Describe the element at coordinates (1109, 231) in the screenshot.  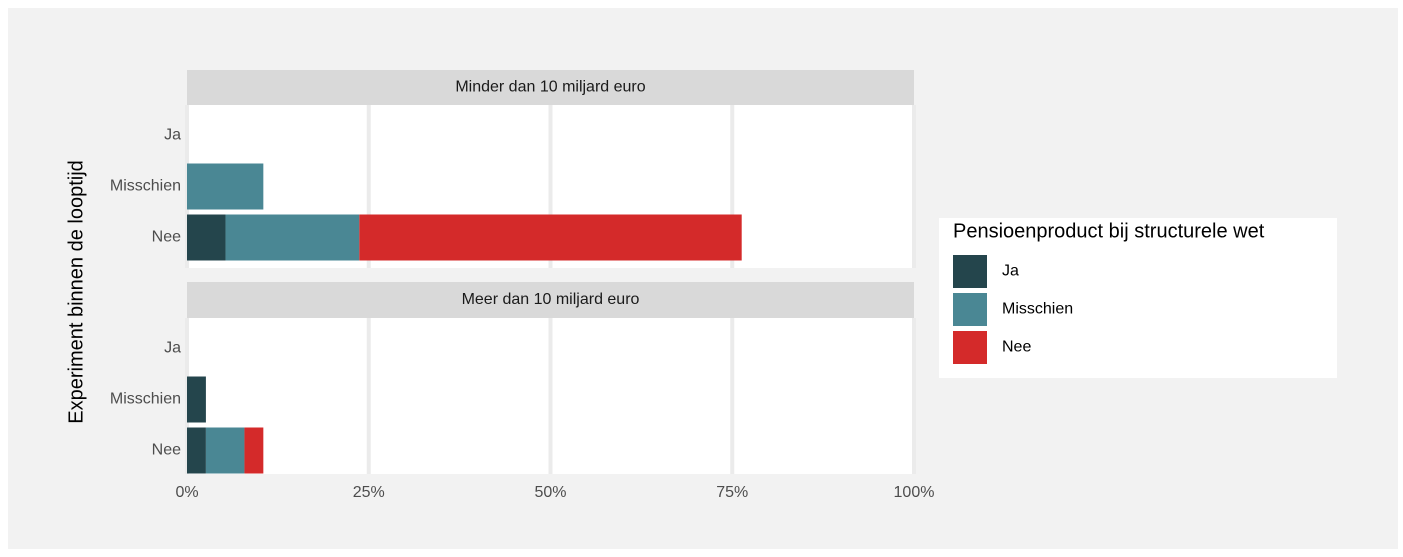
I see `legend-title: Pensioenproduct bij structurele wet` at that location.